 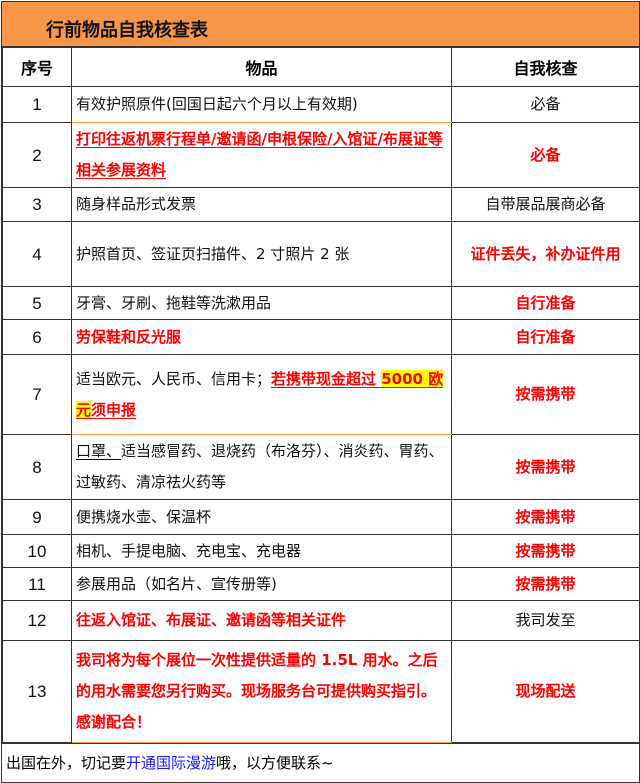 I want to click on item-text: 打印往返机票行程单/邀请函/申根保险/入馆证/布展证等相关参展资料, so click(x=259, y=154).